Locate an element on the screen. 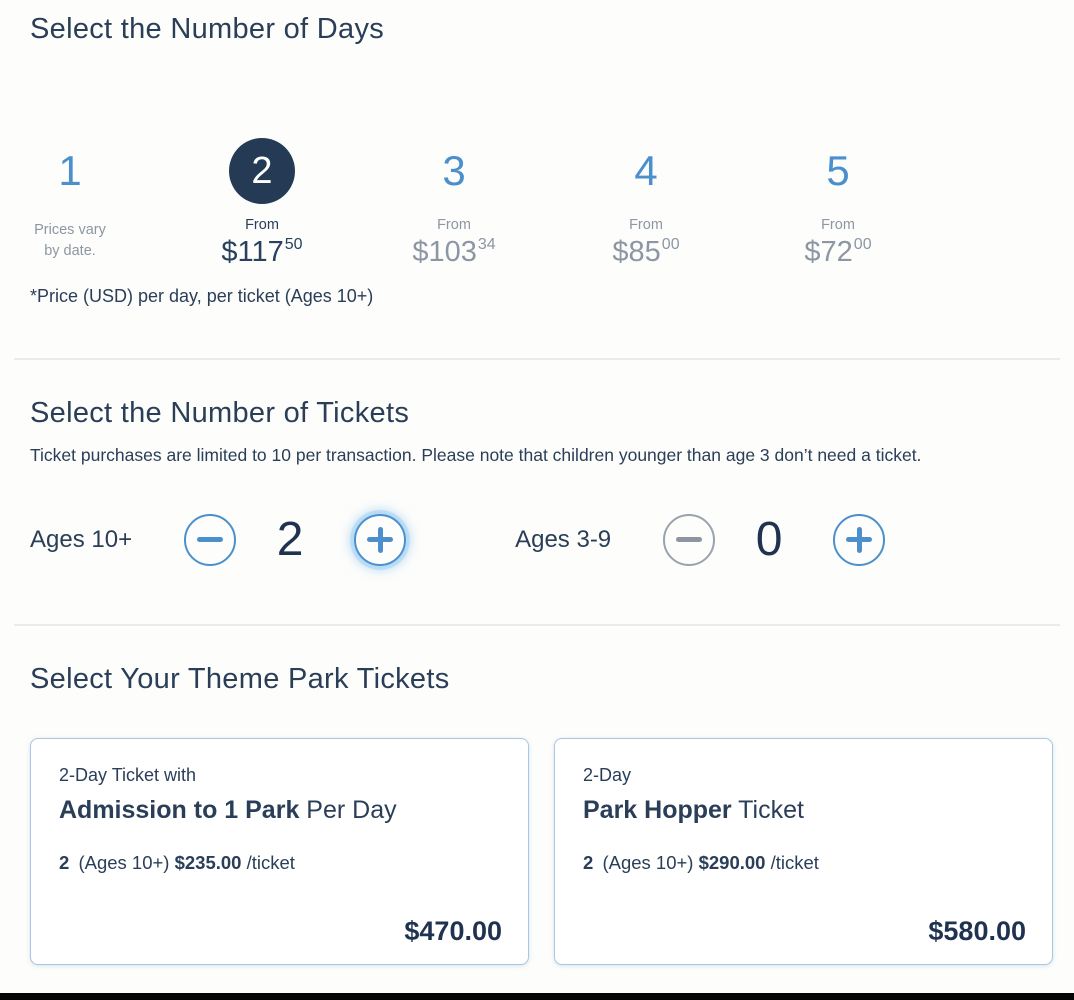  ticket-card-pretitle: 2-Day Ticket with is located at coordinates (128, 774).